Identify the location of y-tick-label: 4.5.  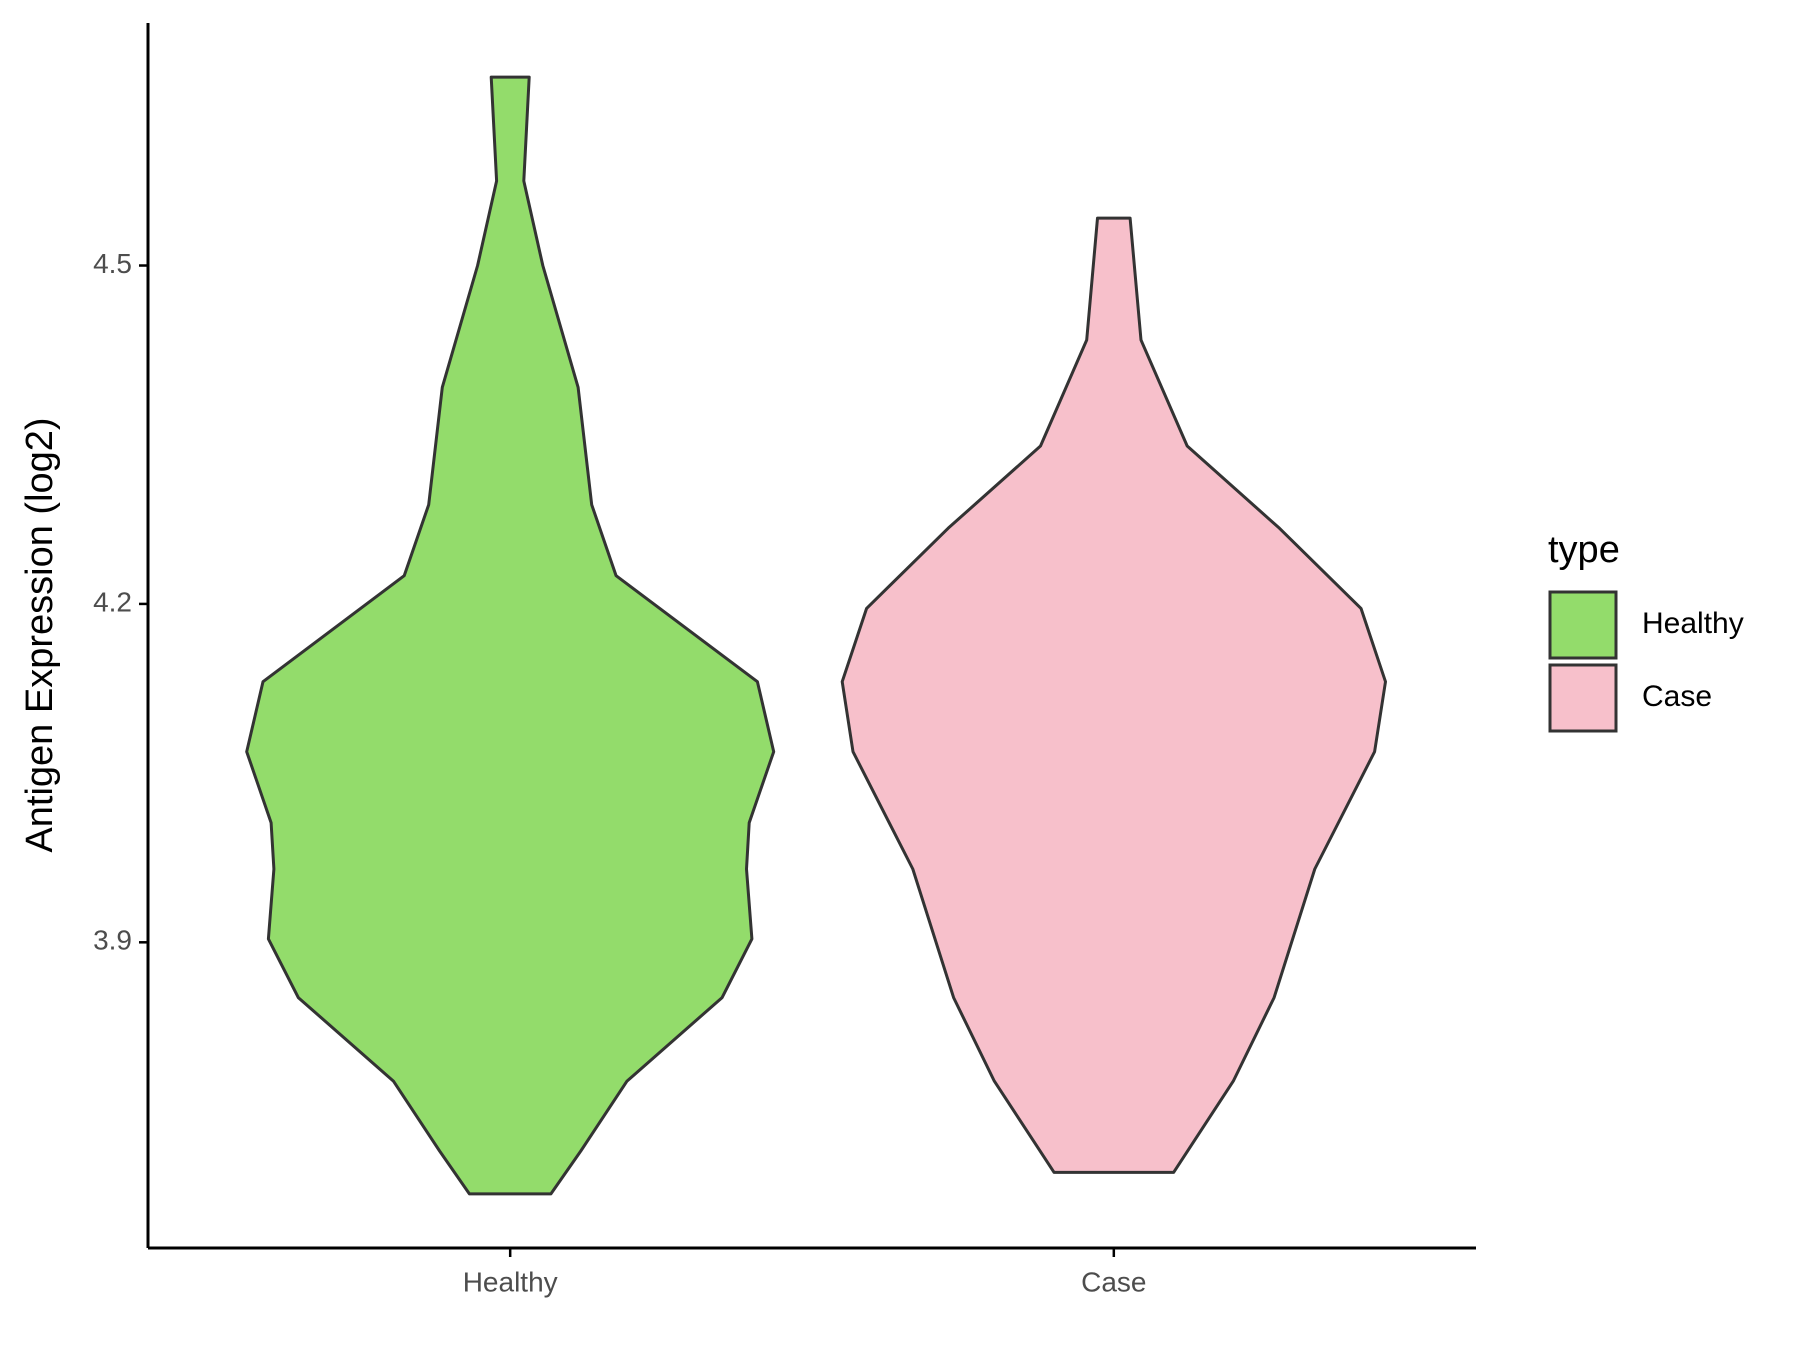
(112, 263).